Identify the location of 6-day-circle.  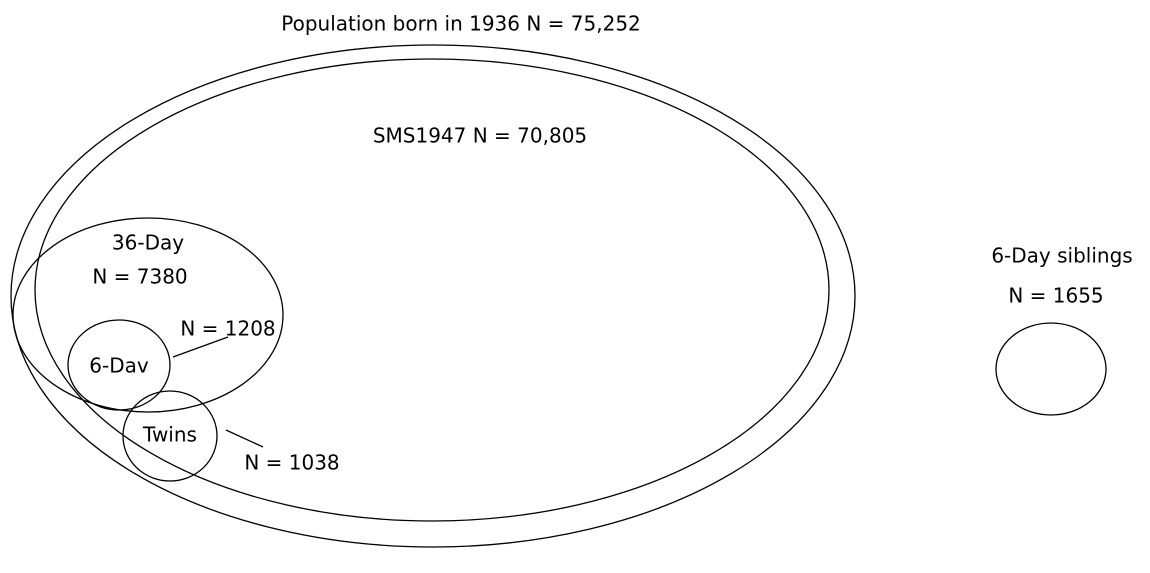
(119, 365).